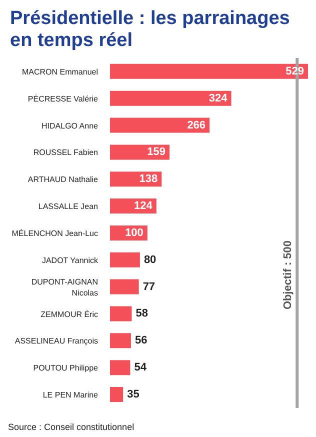  I want to click on y-tick-label: POUTOU Philippe, so click(66, 367).